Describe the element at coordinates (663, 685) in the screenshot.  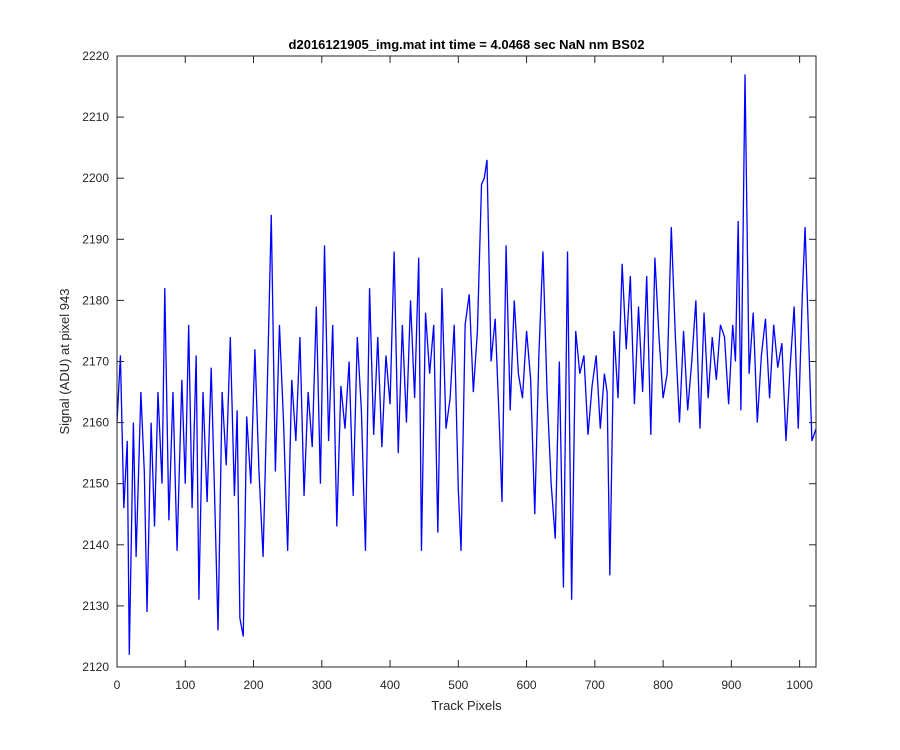
I see `x-tick-label: 800` at that location.